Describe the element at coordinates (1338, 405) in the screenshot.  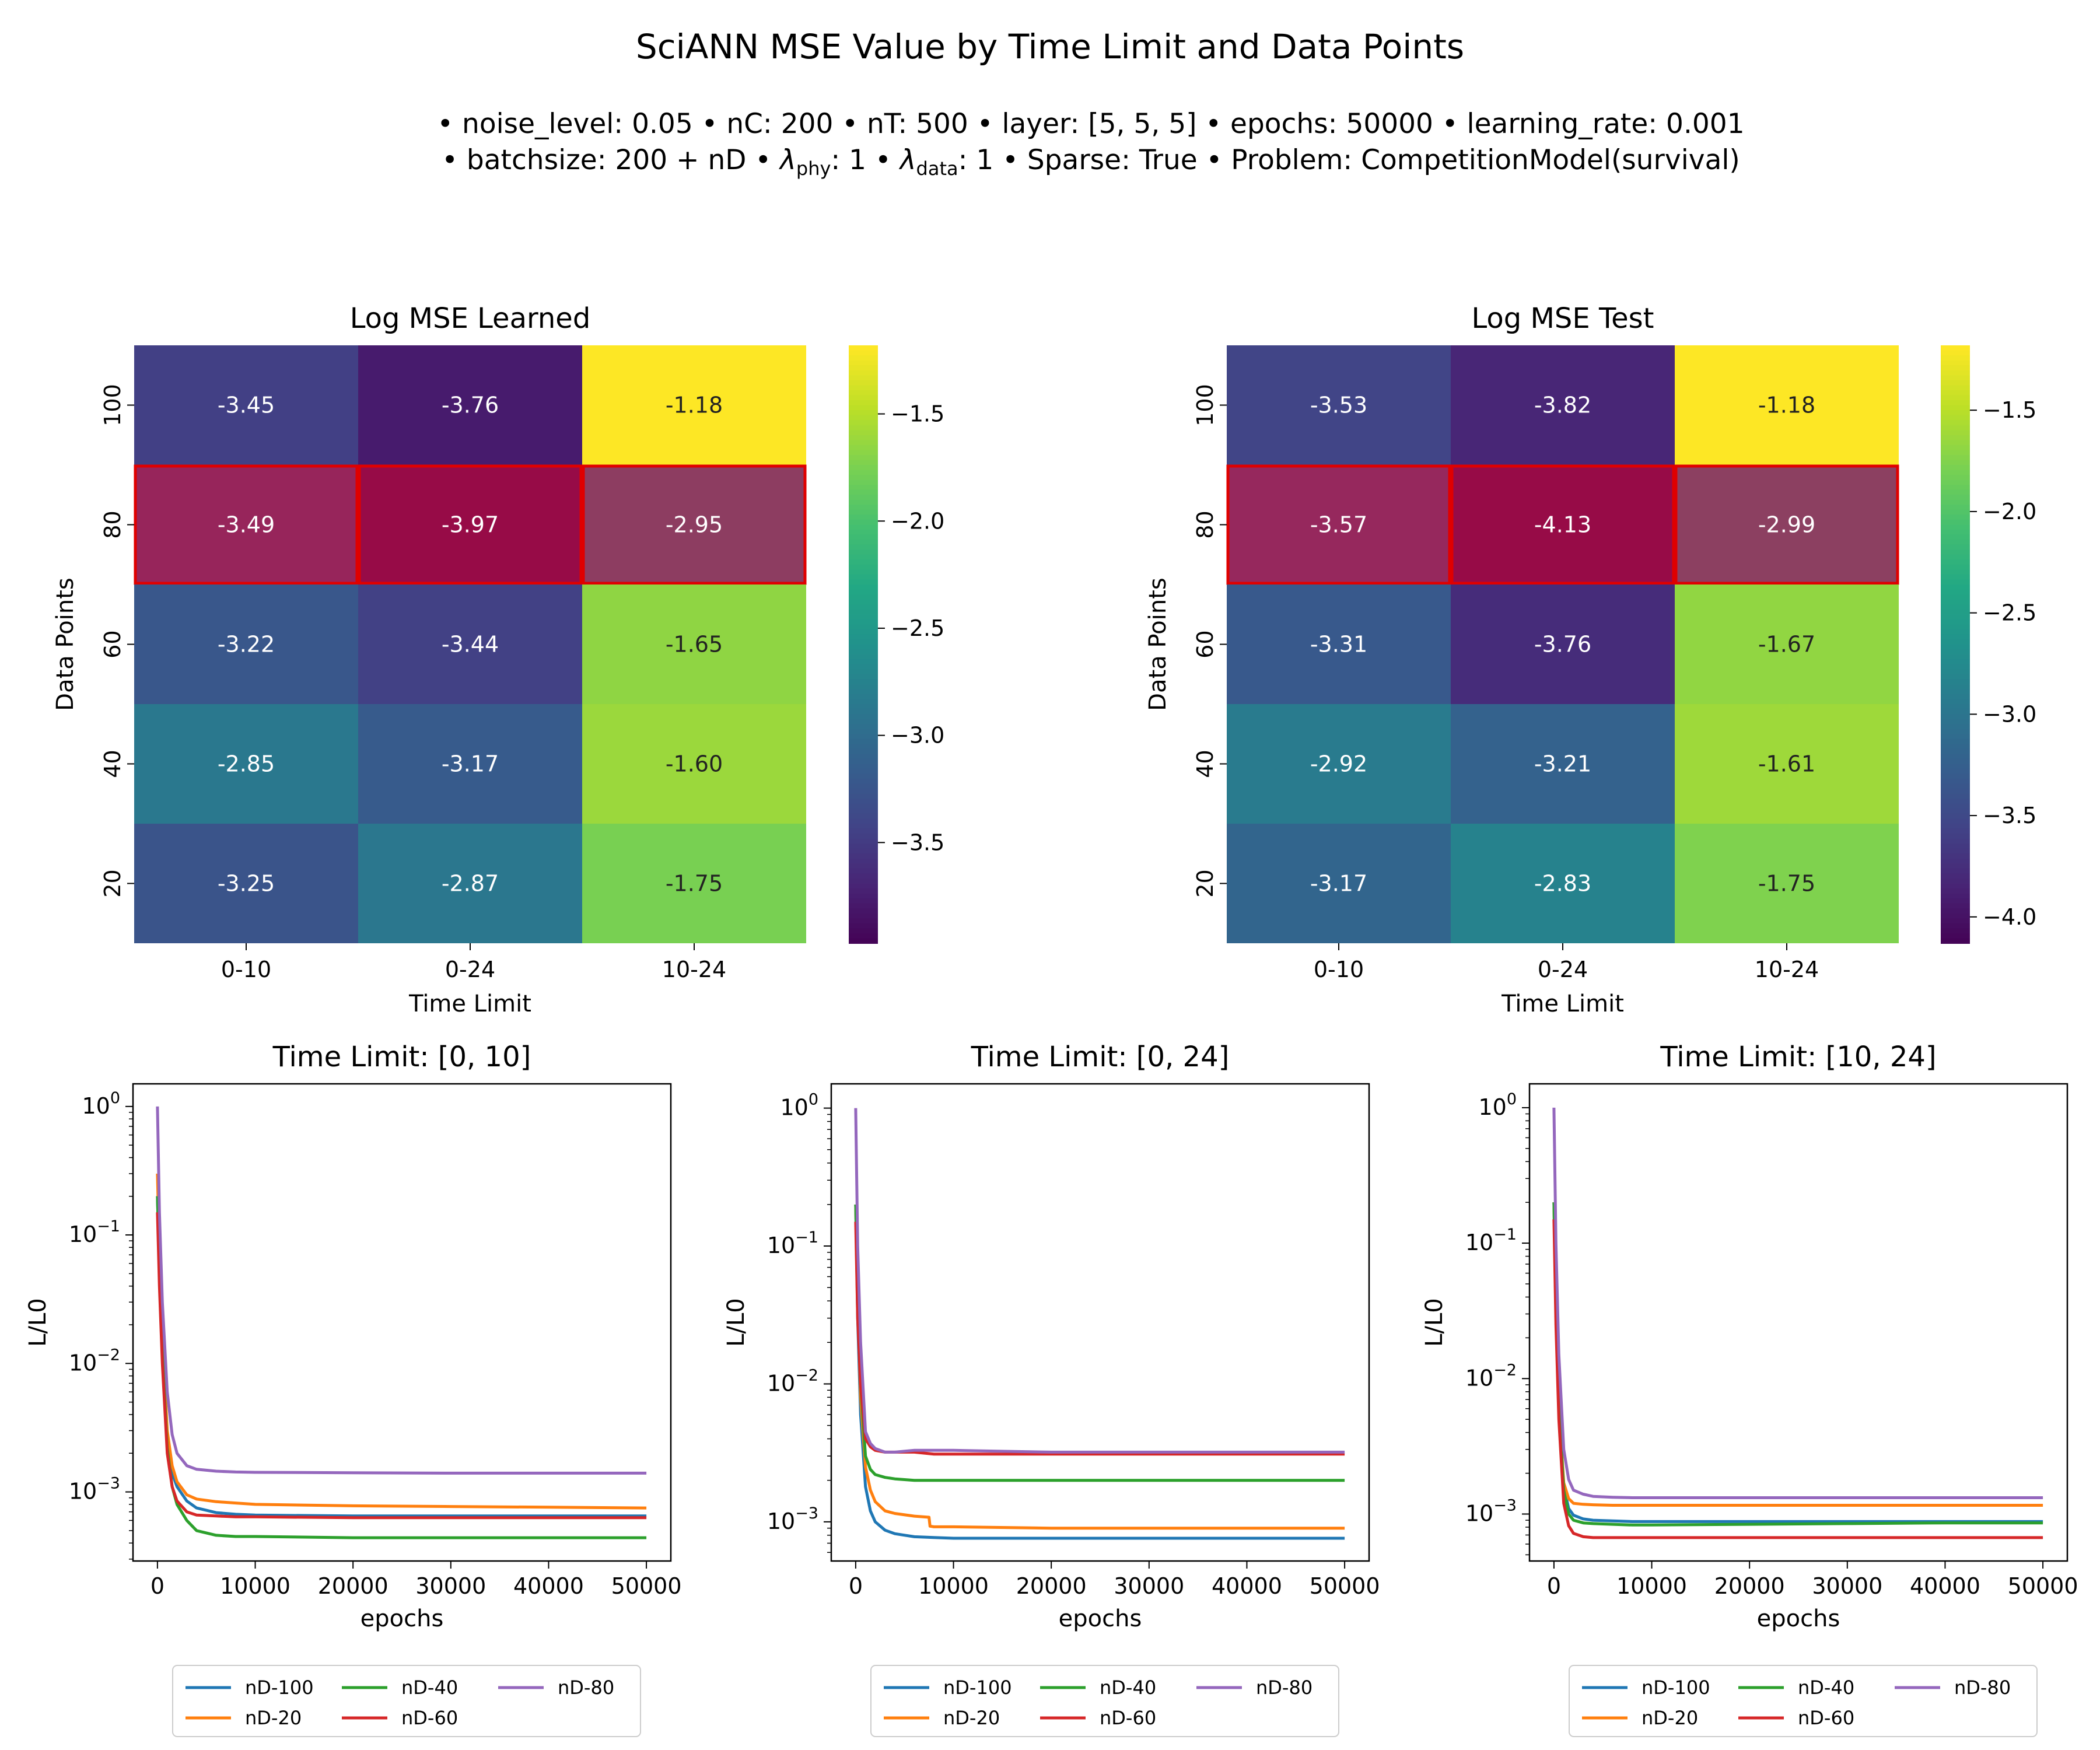
I see `cell-value-label: -3.53` at that location.